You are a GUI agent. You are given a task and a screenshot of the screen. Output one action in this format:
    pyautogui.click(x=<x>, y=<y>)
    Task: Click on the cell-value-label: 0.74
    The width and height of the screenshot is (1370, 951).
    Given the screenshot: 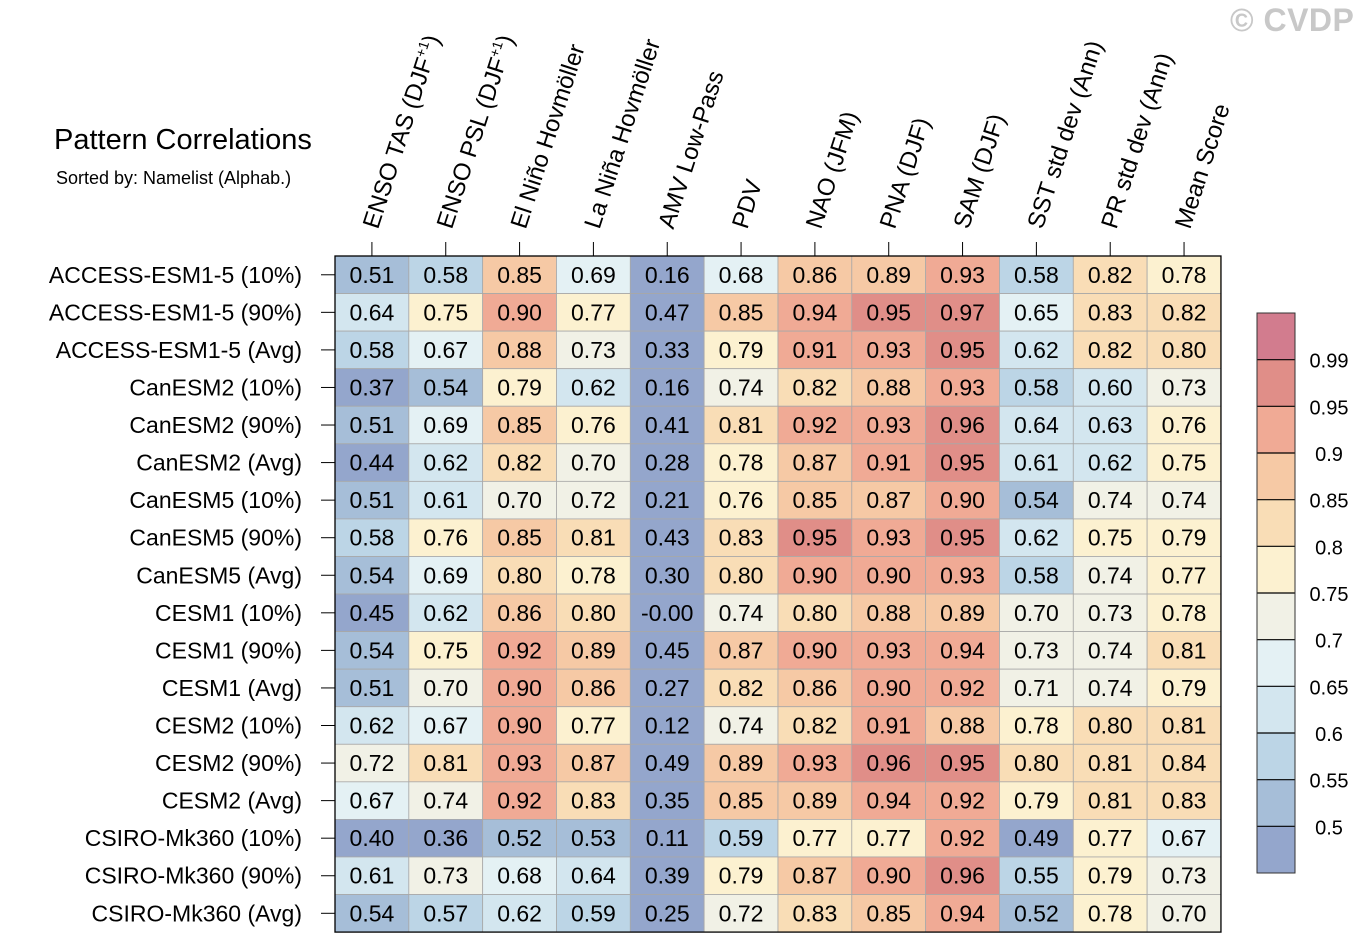 What is the action you would take?
    pyautogui.click(x=445, y=801)
    